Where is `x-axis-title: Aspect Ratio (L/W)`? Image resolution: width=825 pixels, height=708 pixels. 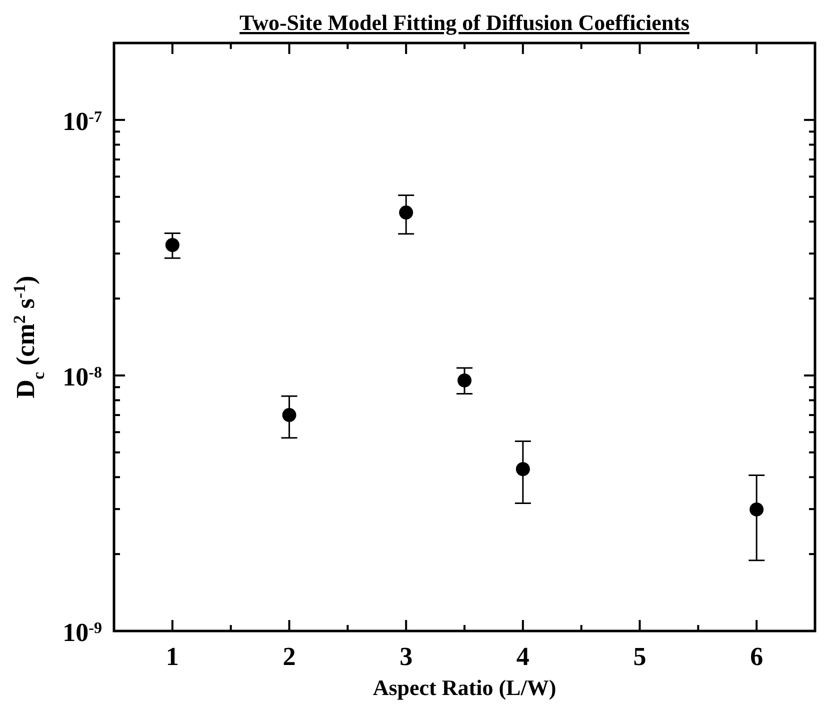 x-axis-title: Aspect Ratio (L/W) is located at coordinates (464, 687).